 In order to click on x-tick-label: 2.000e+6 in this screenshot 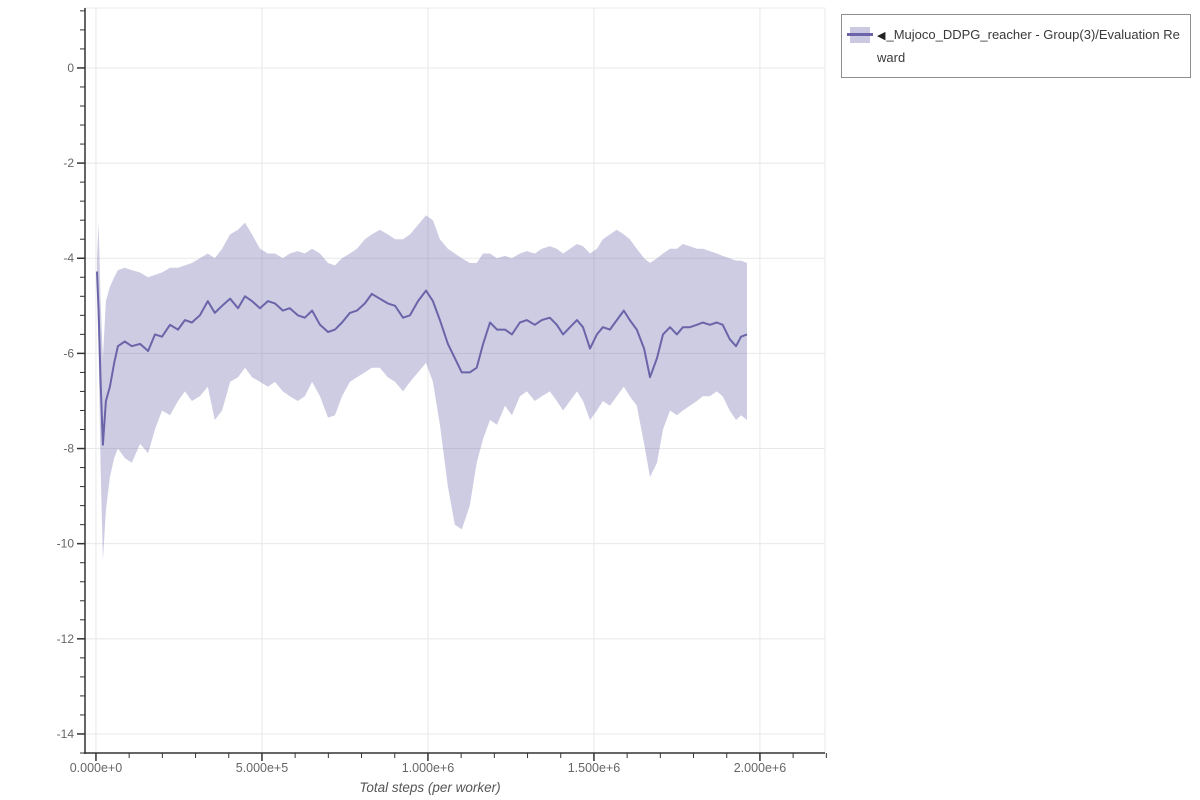, I will do `click(760, 768)`.